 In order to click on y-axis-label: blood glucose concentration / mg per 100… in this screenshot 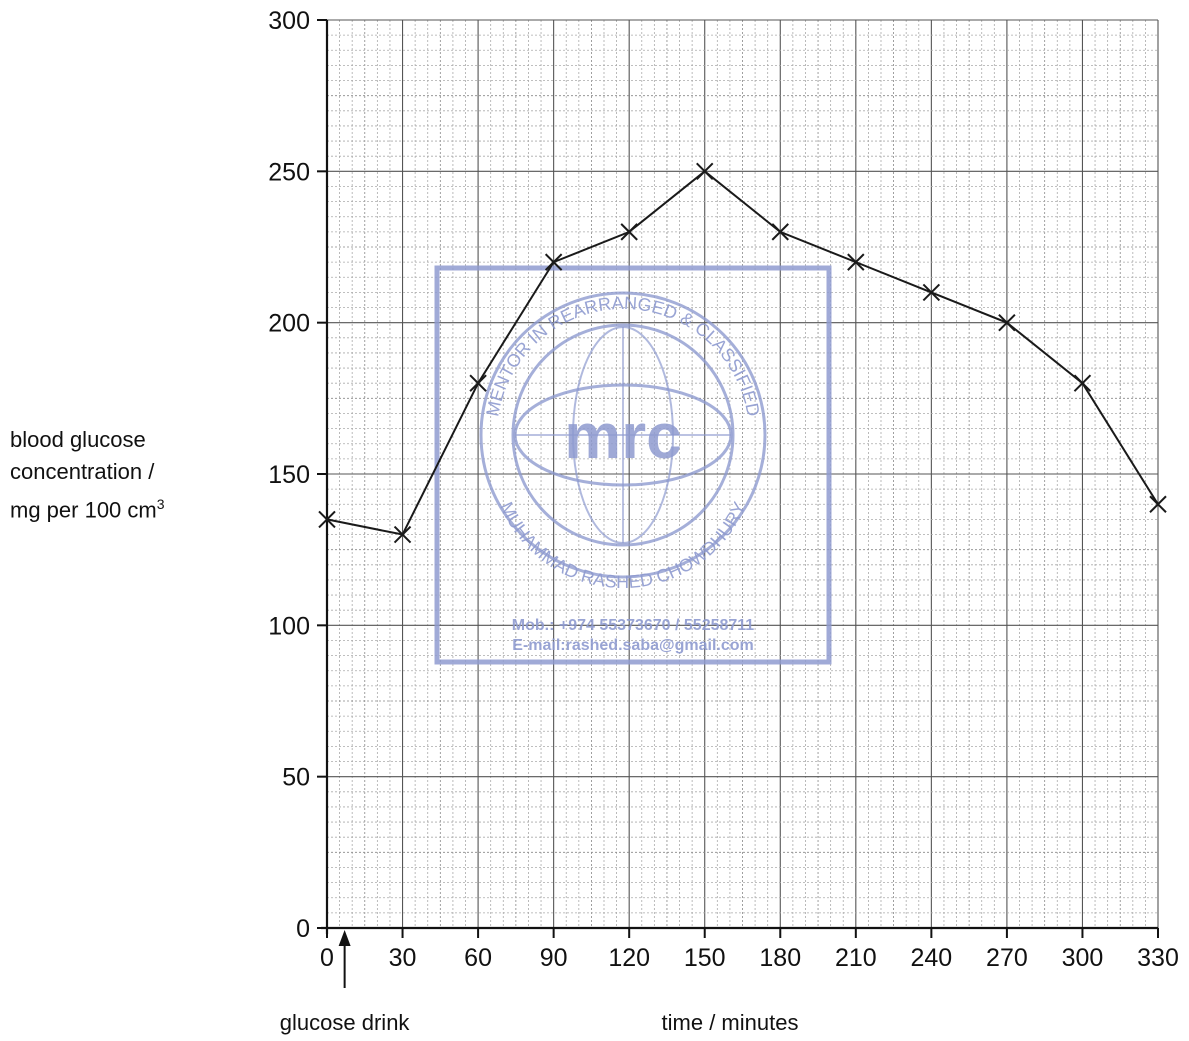, I will do `click(87, 475)`.